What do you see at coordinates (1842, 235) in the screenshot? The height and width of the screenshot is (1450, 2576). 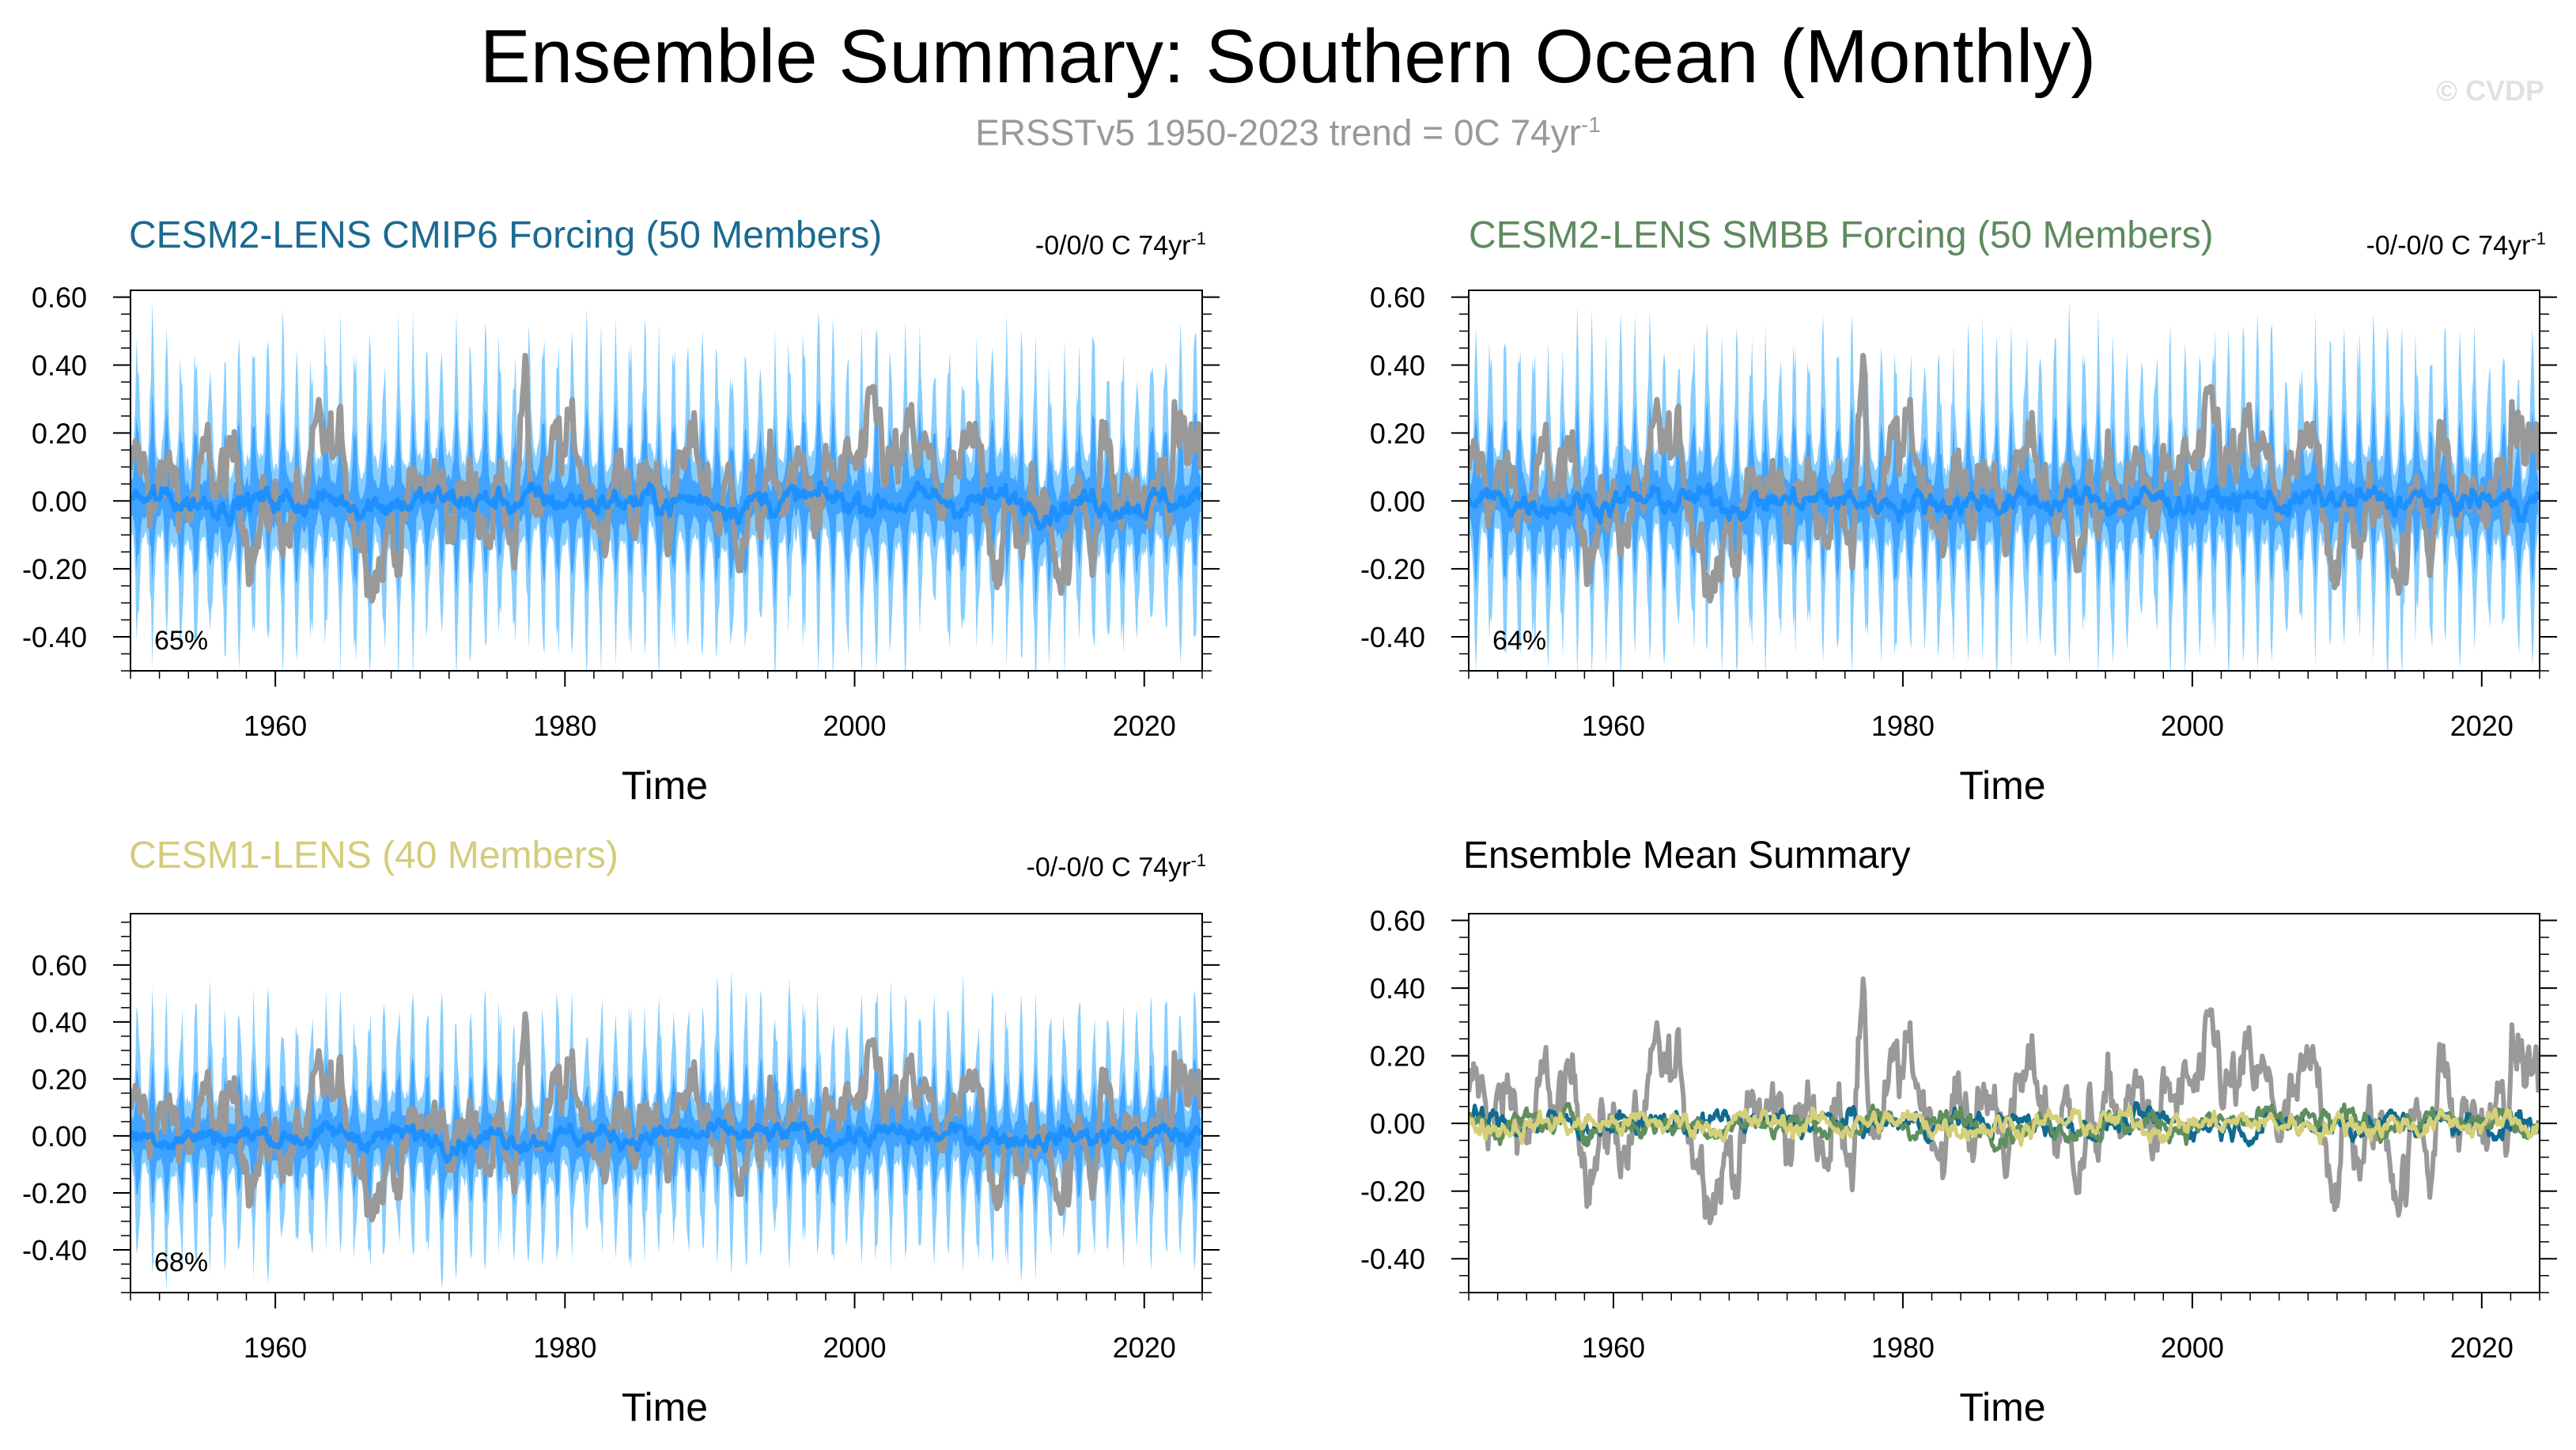 I see `panel-2-title: CESM2-LENS SMBB Forcing (50 Members)` at bounding box center [1842, 235].